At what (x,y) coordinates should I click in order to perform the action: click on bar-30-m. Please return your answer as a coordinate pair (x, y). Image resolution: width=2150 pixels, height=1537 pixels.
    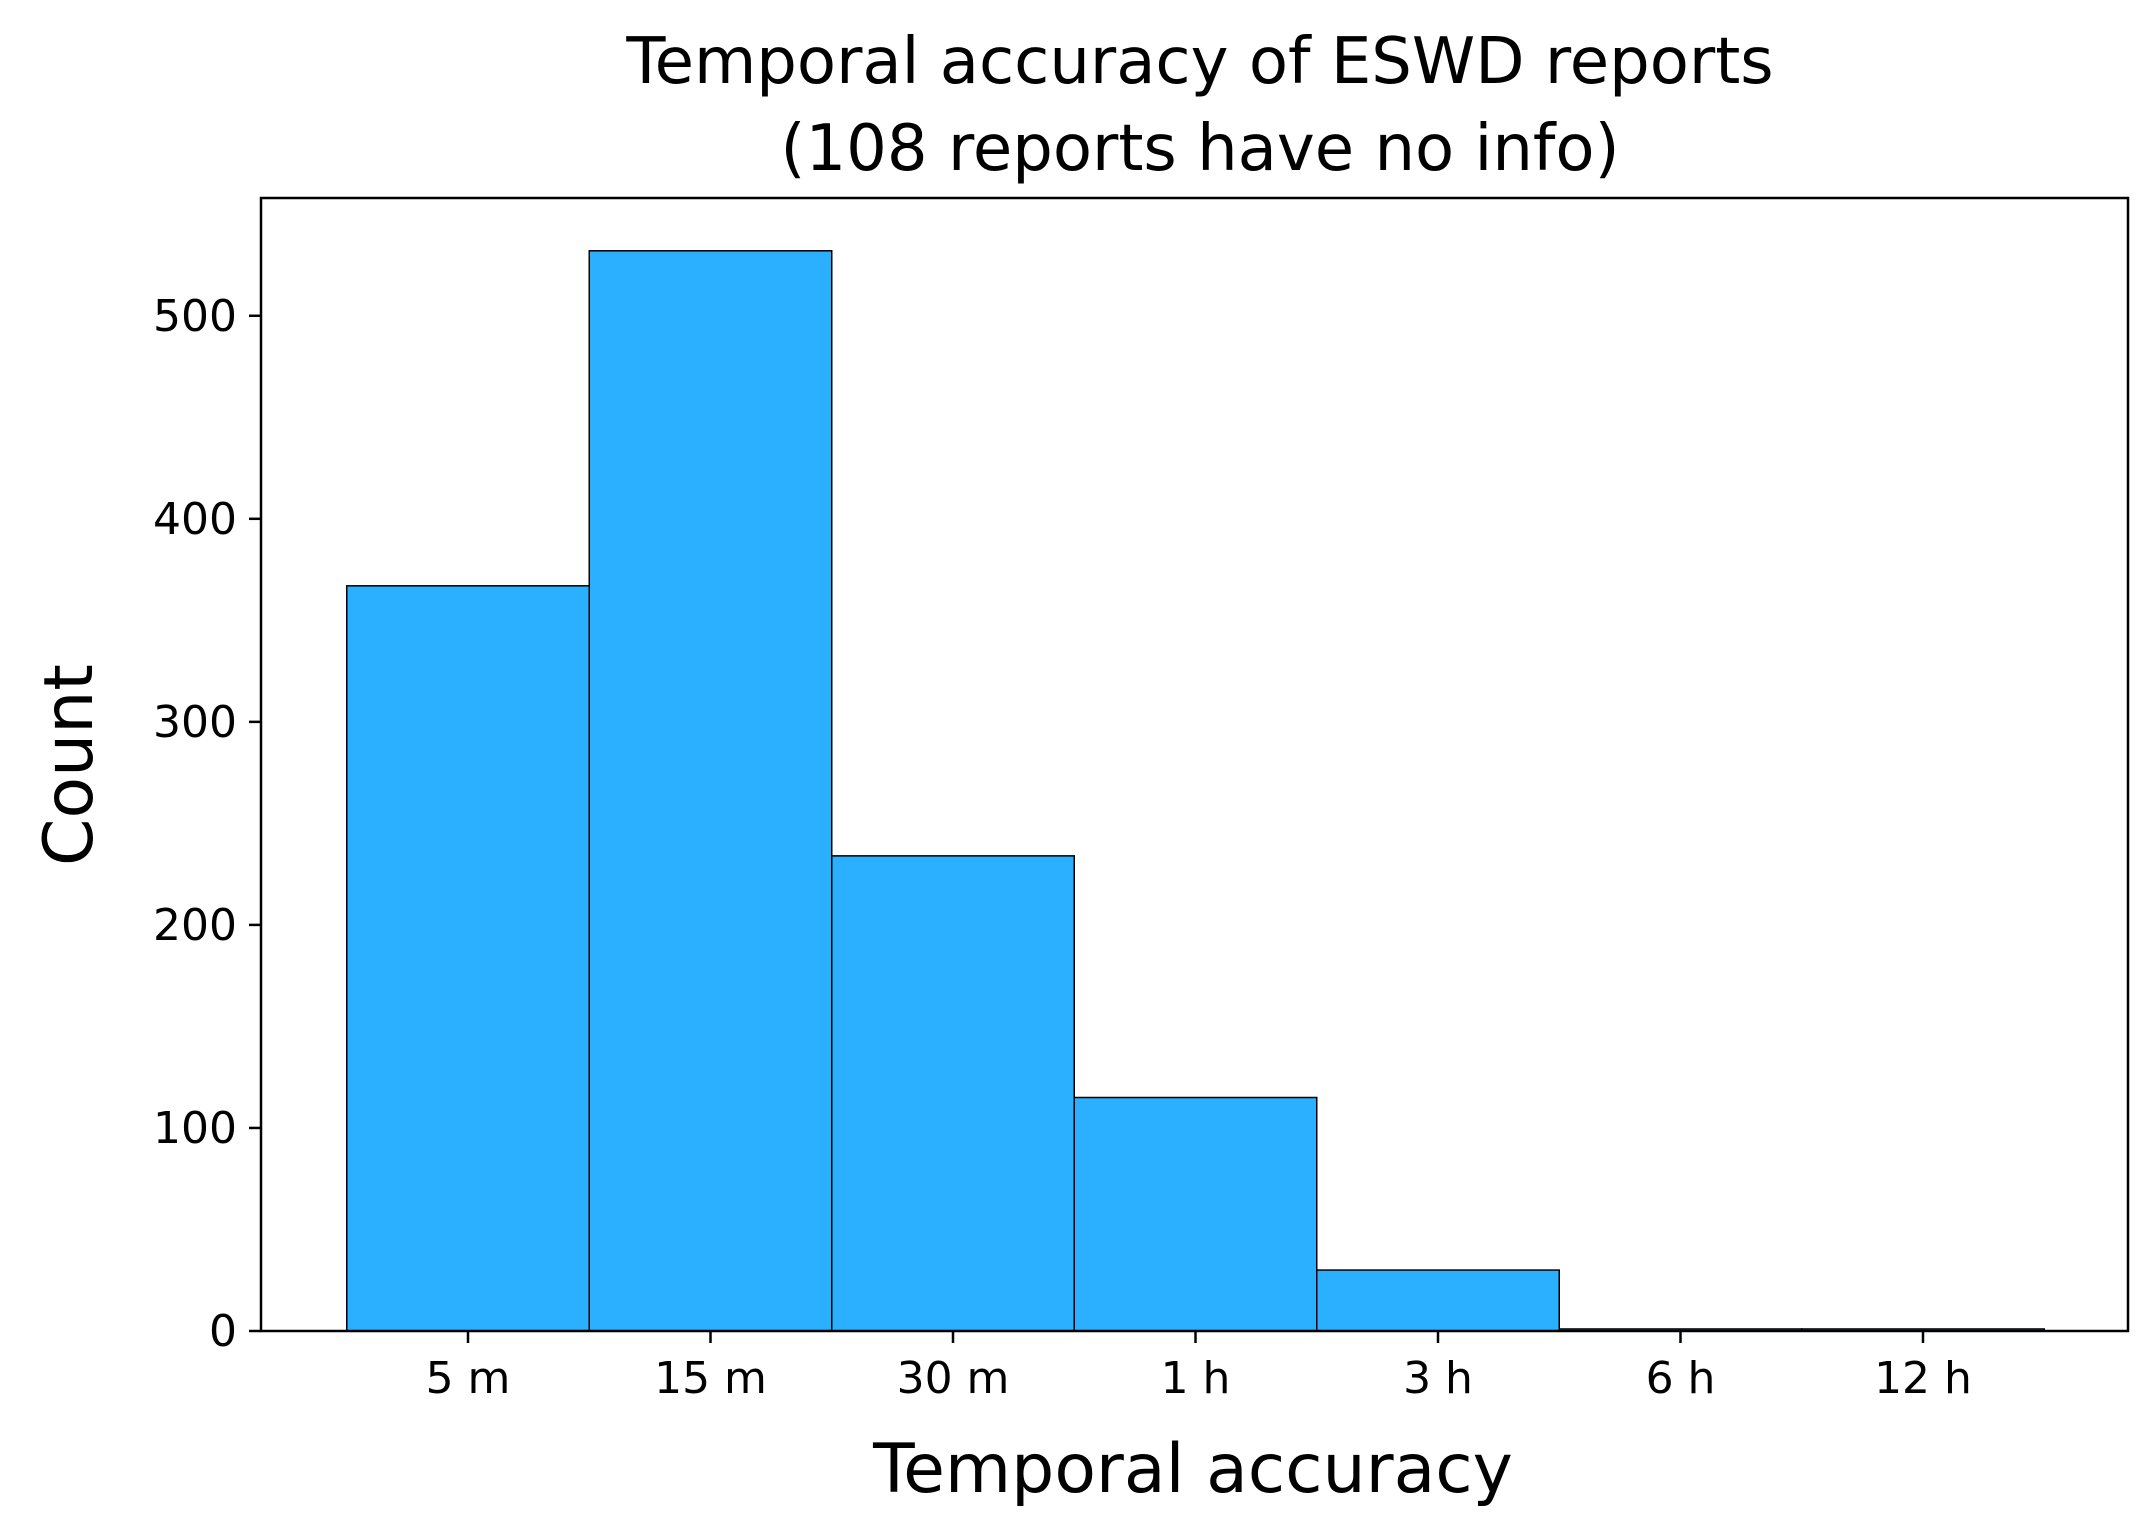
    Looking at the image, I should click on (953, 1093).